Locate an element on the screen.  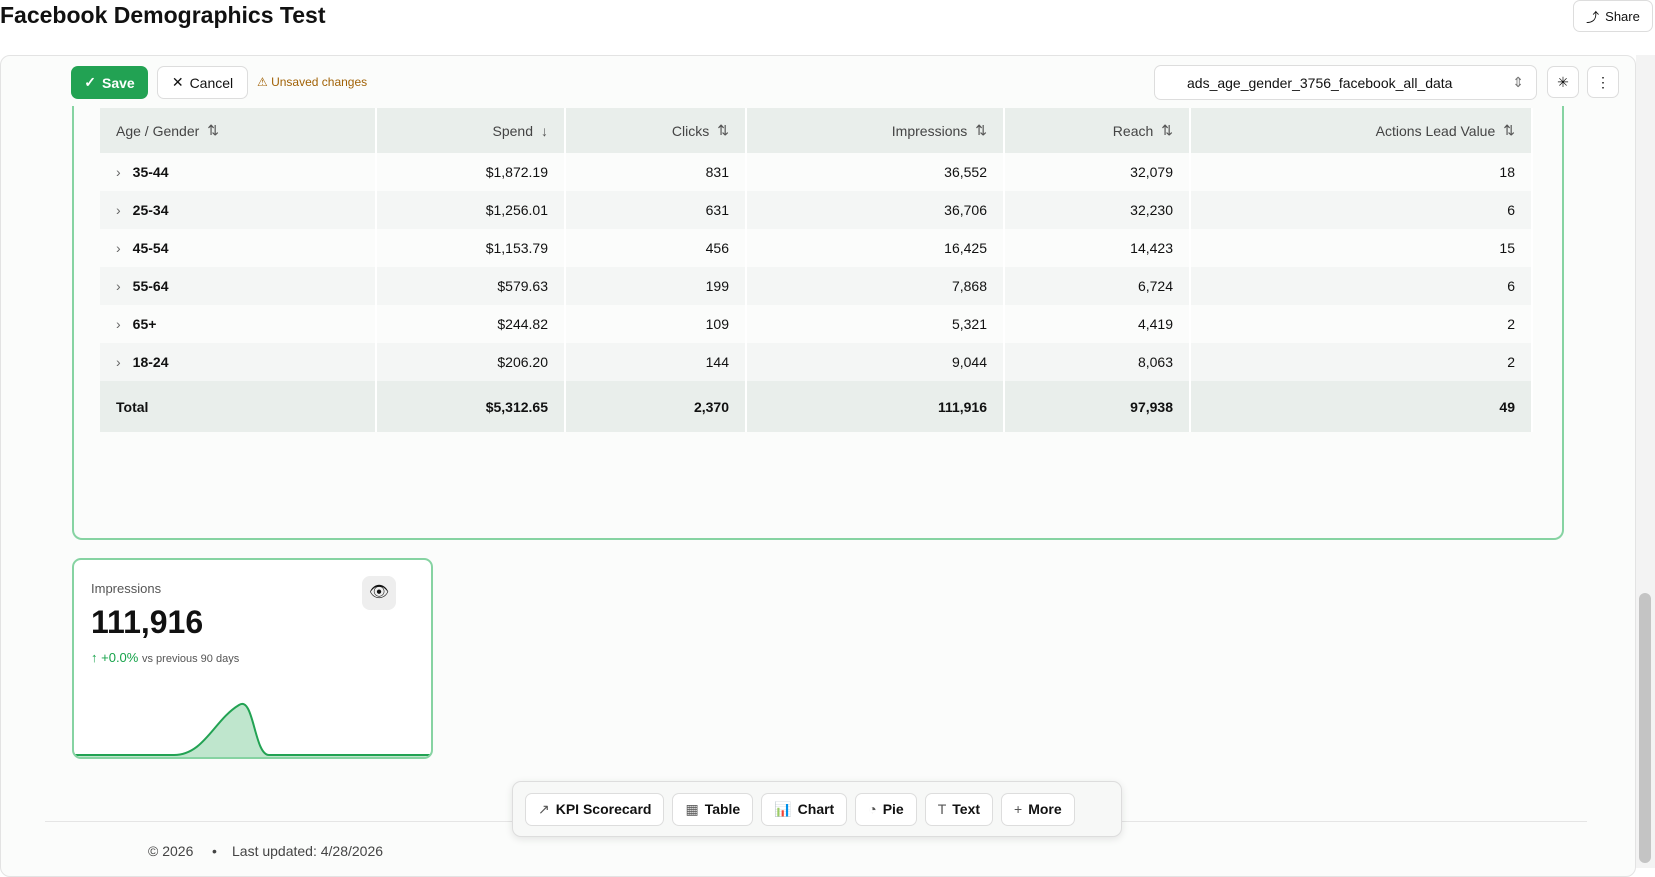
cell-text: $1,153.79 is located at coordinates (516, 248).